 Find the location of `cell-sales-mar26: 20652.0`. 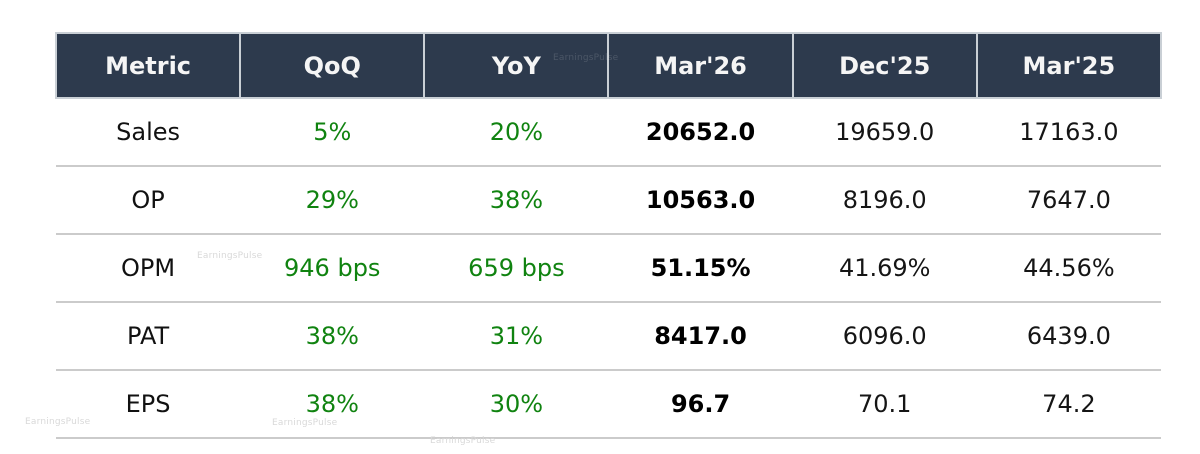

cell-sales-mar26: 20652.0 is located at coordinates (700, 132).